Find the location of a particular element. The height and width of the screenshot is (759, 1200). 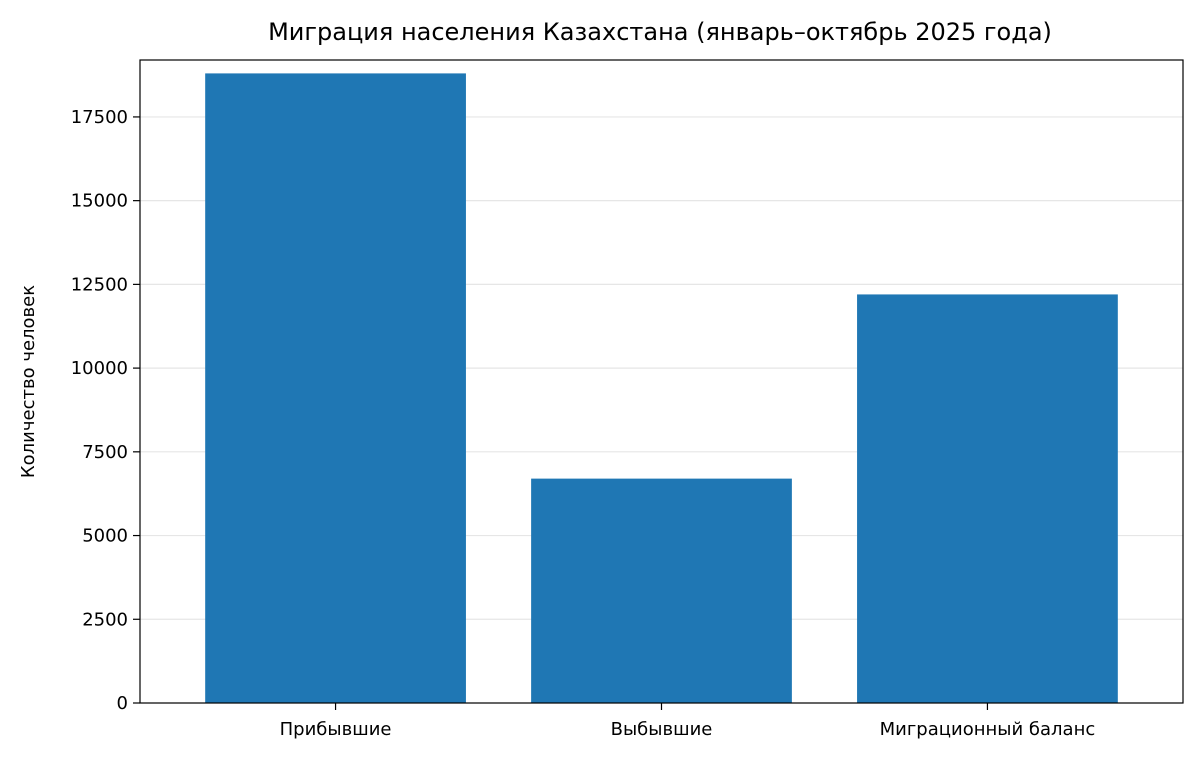

x-axis-ticks: Прибывшие Выбывшие Миграционный баланс is located at coordinates (688, 721).